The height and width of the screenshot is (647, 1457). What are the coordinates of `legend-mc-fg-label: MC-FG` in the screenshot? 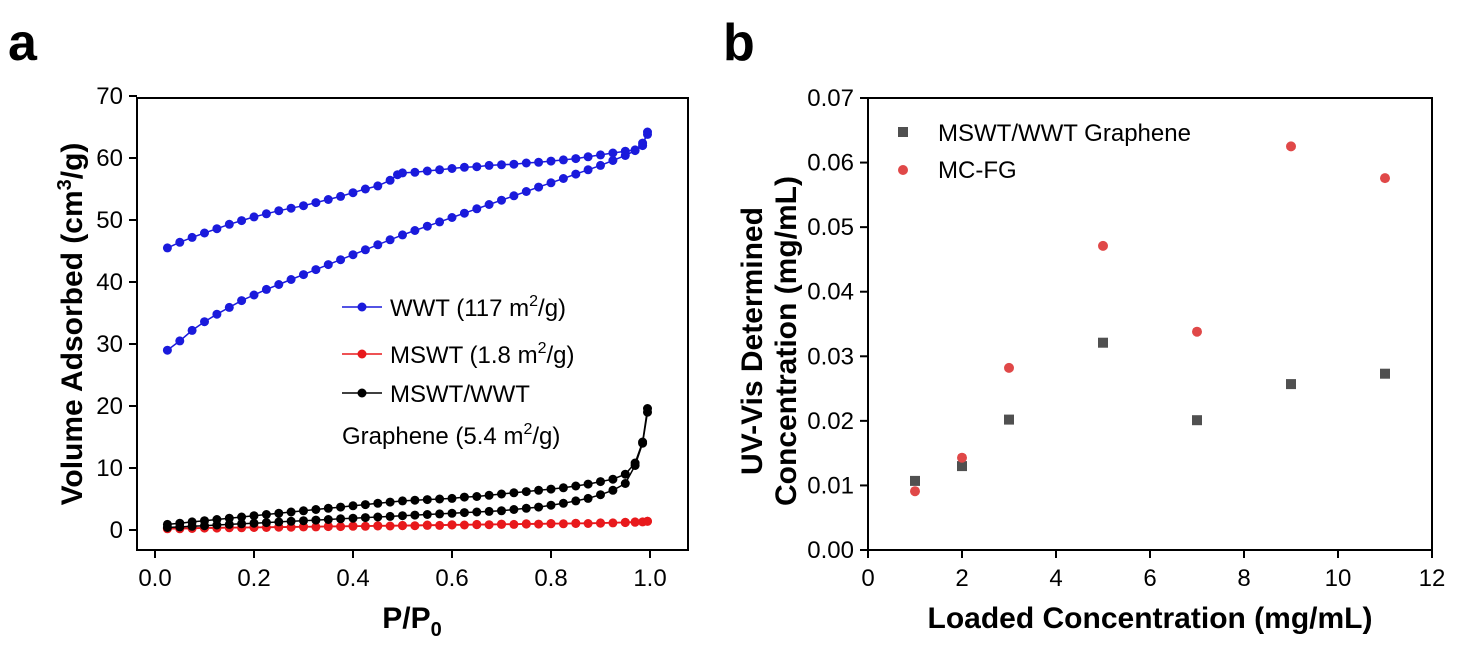 It's located at (977, 170).